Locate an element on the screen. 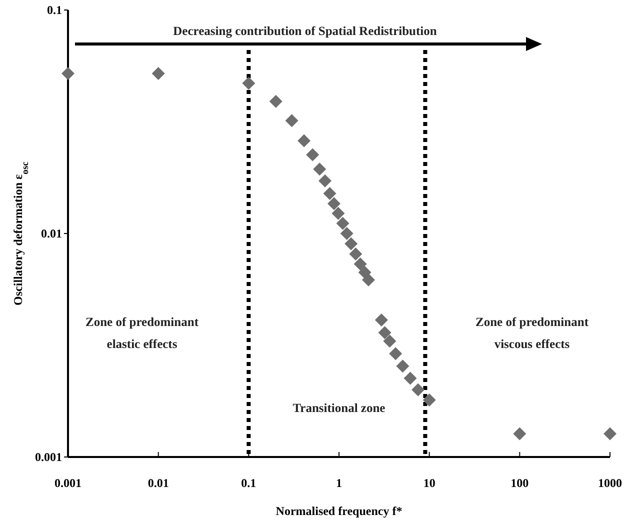  annotation: Zone of predominant viscous effects is located at coordinates (533, 333).